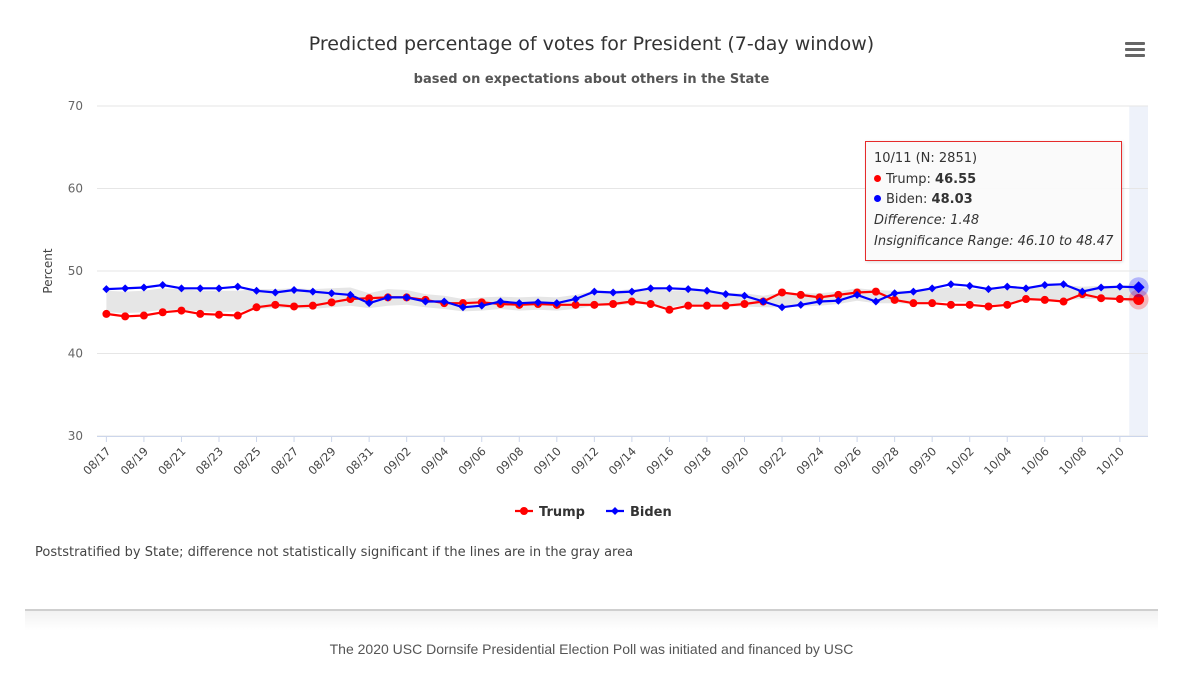 This screenshot has width=1200, height=682. What do you see at coordinates (562, 512) in the screenshot?
I see `legend-label: Trump` at bounding box center [562, 512].